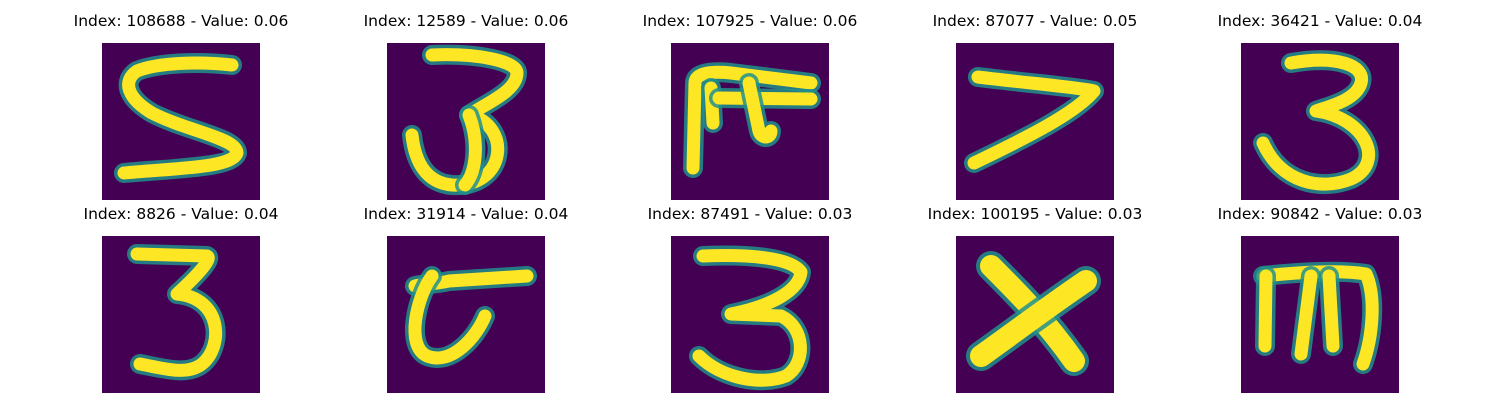  I want to click on panel-title: Index: 108688 - Value: 0.06, so click(181, 21).